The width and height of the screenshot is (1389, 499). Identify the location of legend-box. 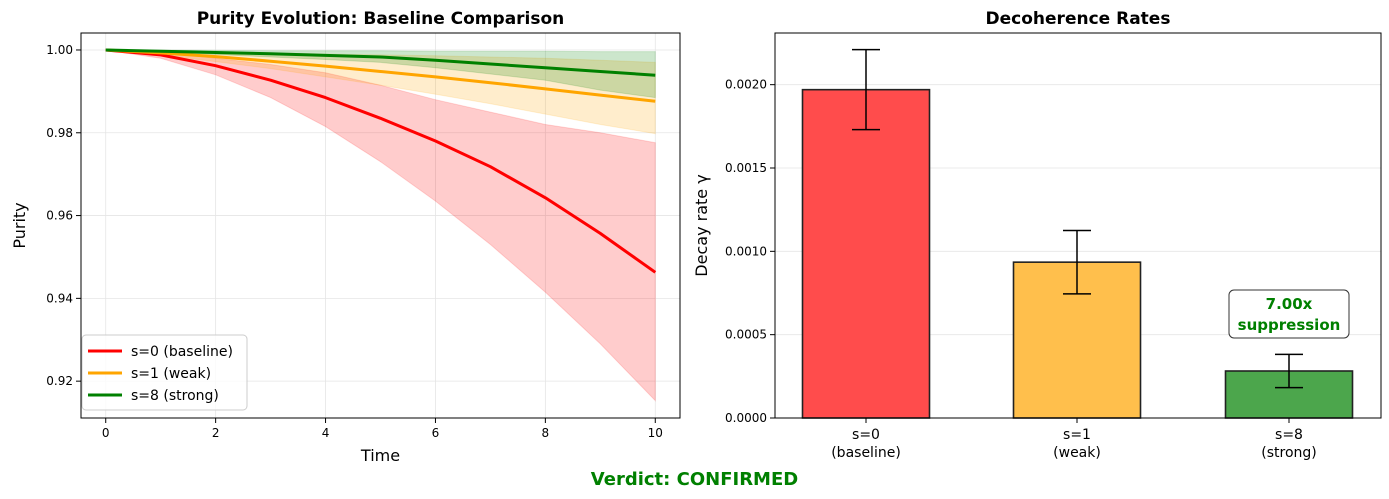
(164, 372).